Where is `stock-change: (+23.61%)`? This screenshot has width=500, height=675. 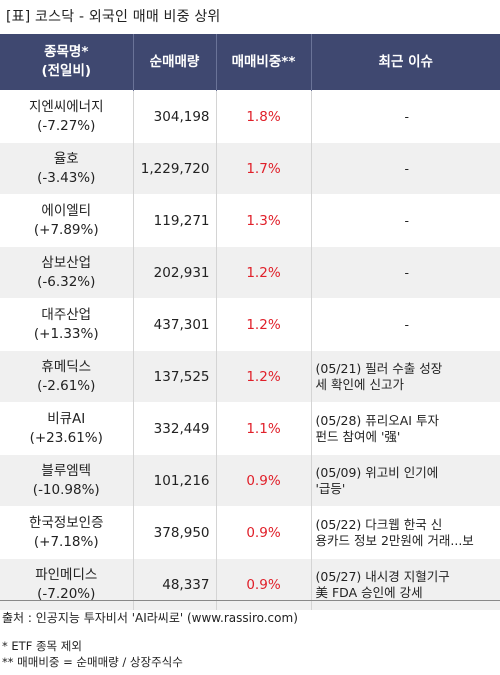
stock-change: (+23.61%) is located at coordinates (66, 437).